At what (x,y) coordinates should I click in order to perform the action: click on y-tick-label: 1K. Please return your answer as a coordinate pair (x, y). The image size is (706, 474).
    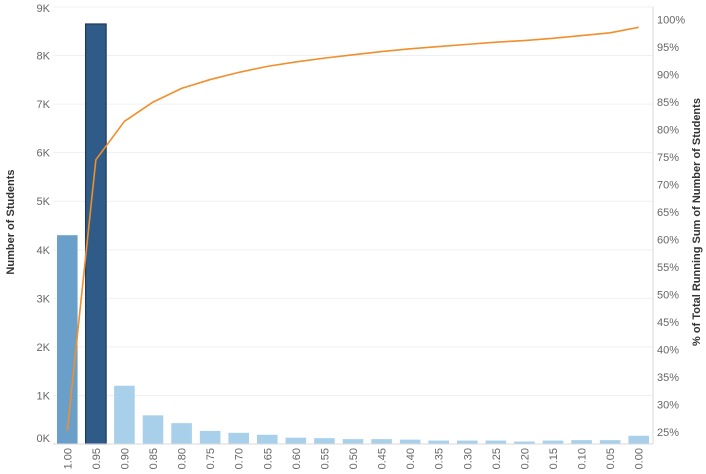
    Looking at the image, I should click on (44, 396).